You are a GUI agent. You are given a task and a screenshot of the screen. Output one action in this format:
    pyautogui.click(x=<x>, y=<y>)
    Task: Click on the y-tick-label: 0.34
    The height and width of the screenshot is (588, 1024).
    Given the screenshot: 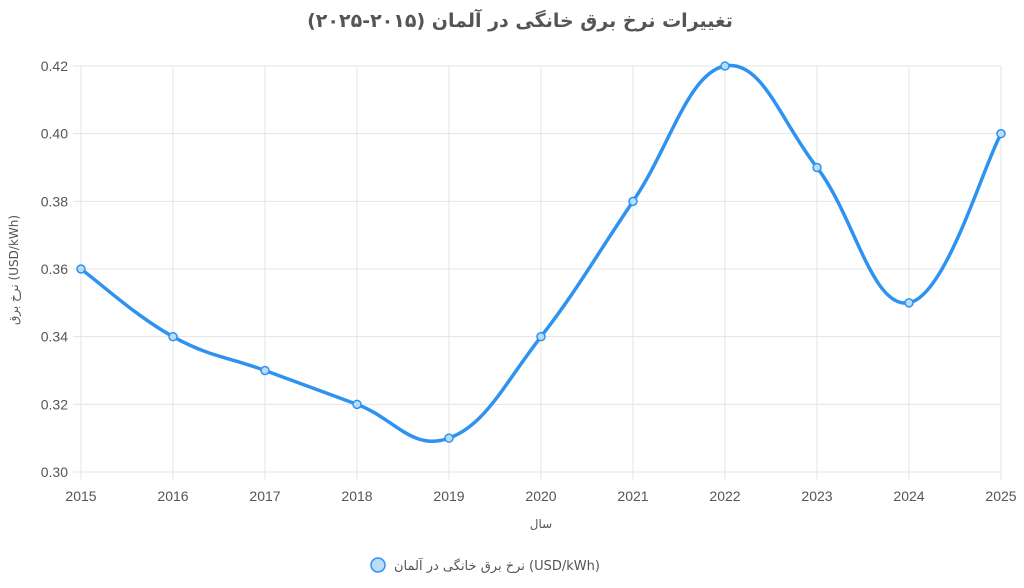 What is the action you would take?
    pyautogui.click(x=54, y=337)
    